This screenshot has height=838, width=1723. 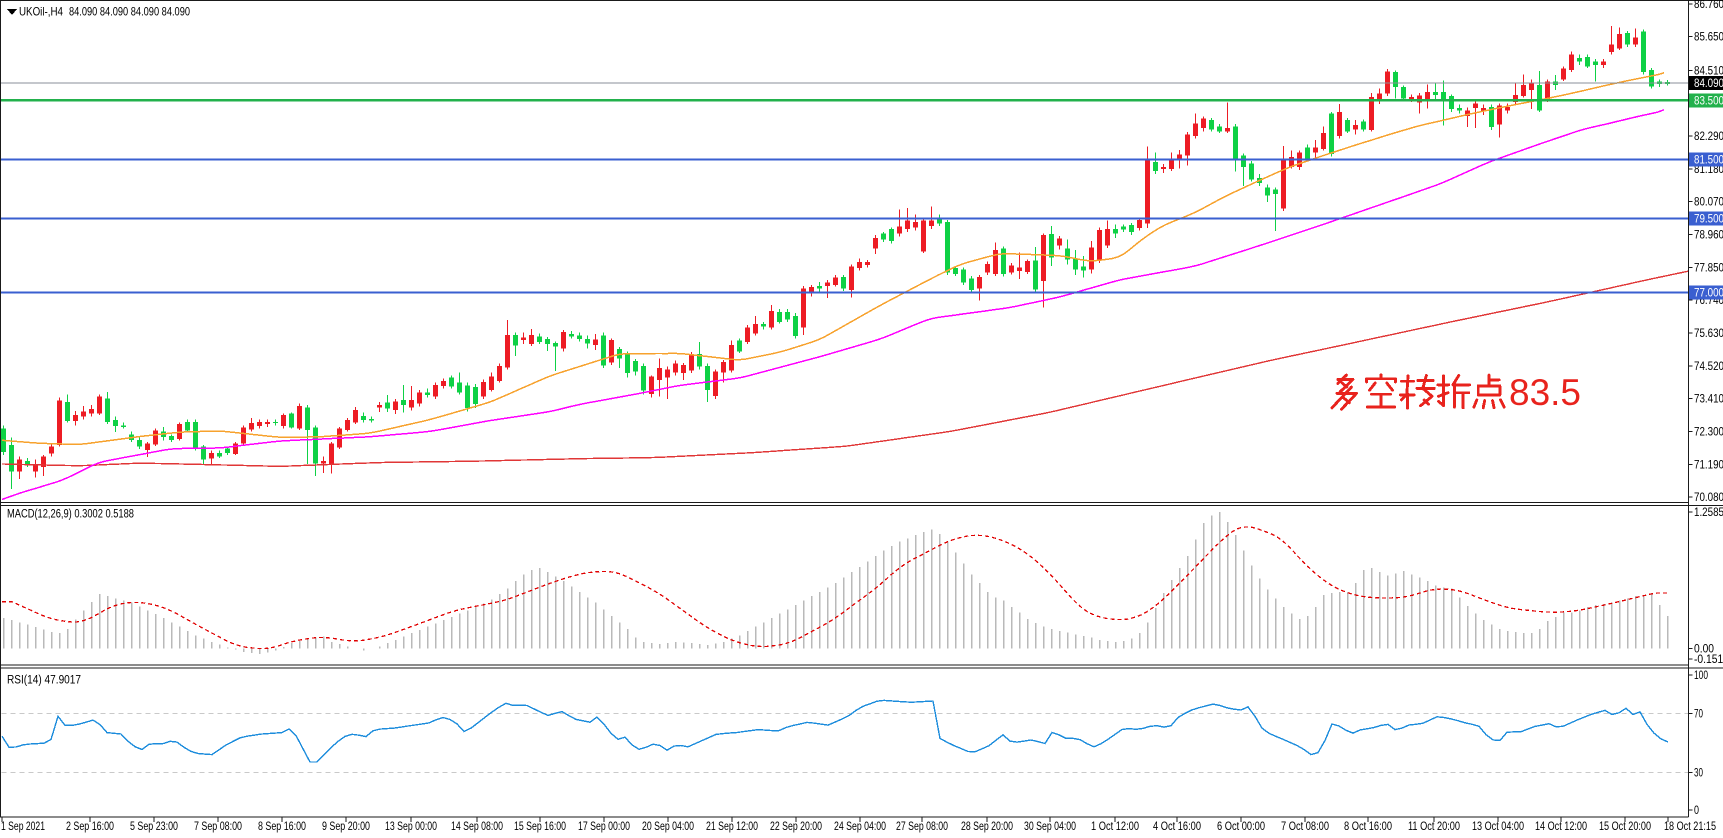 What do you see at coordinates (70, 515) in the screenshot?
I see `svg-text: MACD(12,26,9) 0.3002 0.5188` at bounding box center [70, 515].